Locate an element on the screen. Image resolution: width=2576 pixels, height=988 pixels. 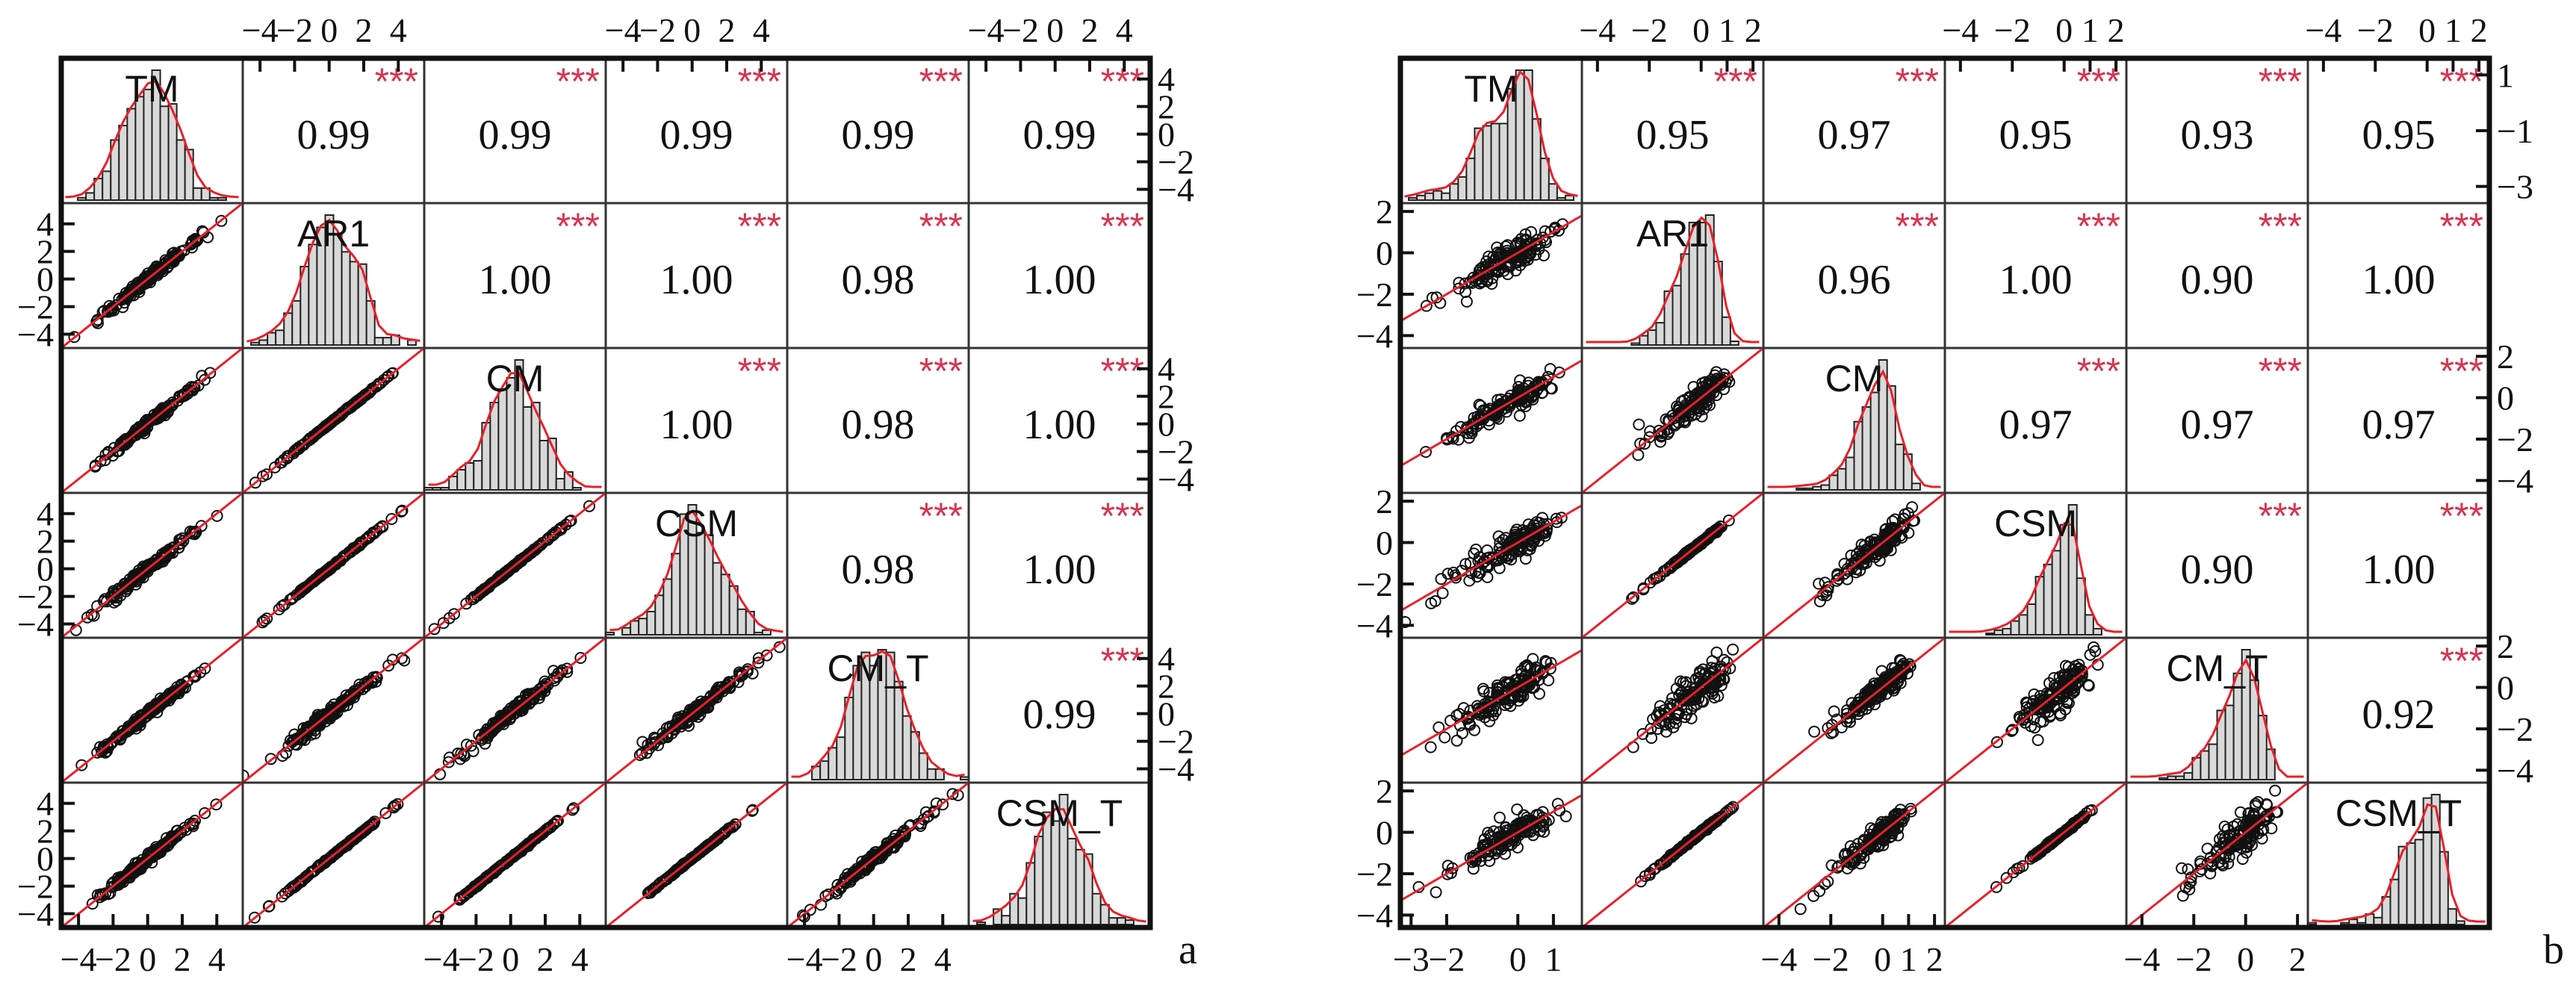
correlation-value: 0.93 is located at coordinates (2217, 135).